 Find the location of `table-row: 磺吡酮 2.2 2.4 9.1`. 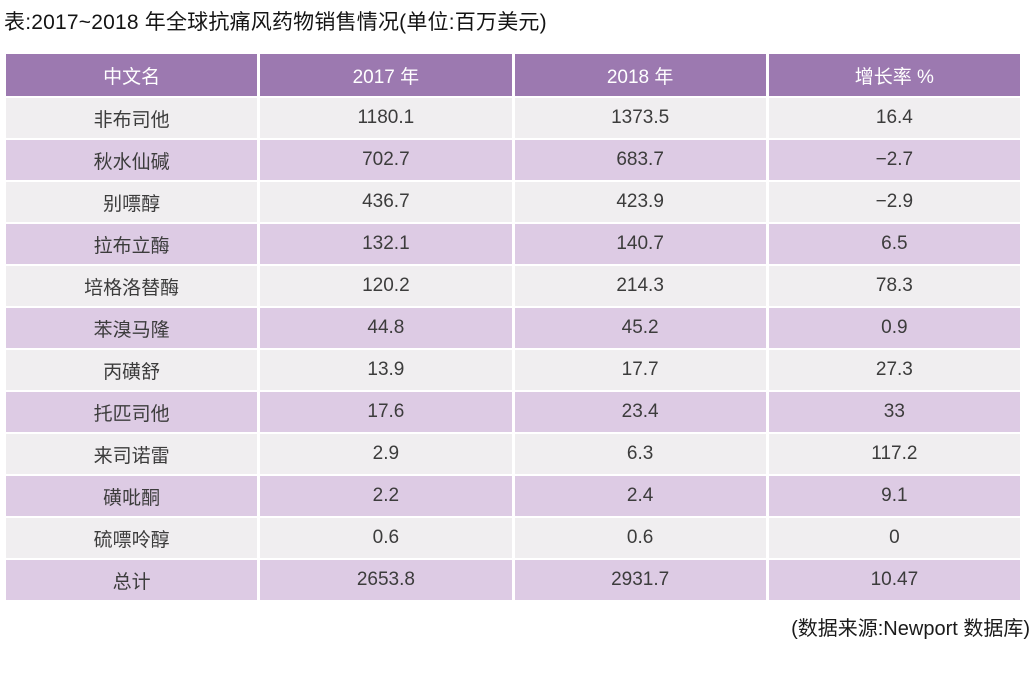

table-row: 磺吡酮 2.2 2.4 9.1 is located at coordinates (513, 496).